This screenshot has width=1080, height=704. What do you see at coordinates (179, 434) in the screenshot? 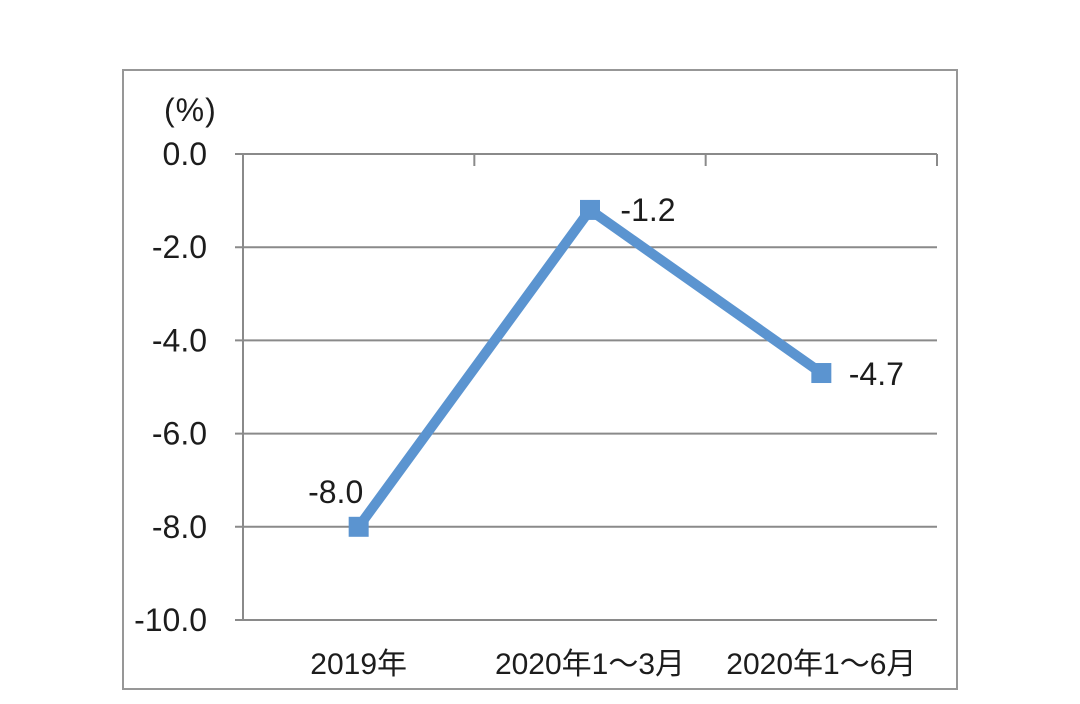
I see `y-tick-label: -6.0` at bounding box center [179, 434].